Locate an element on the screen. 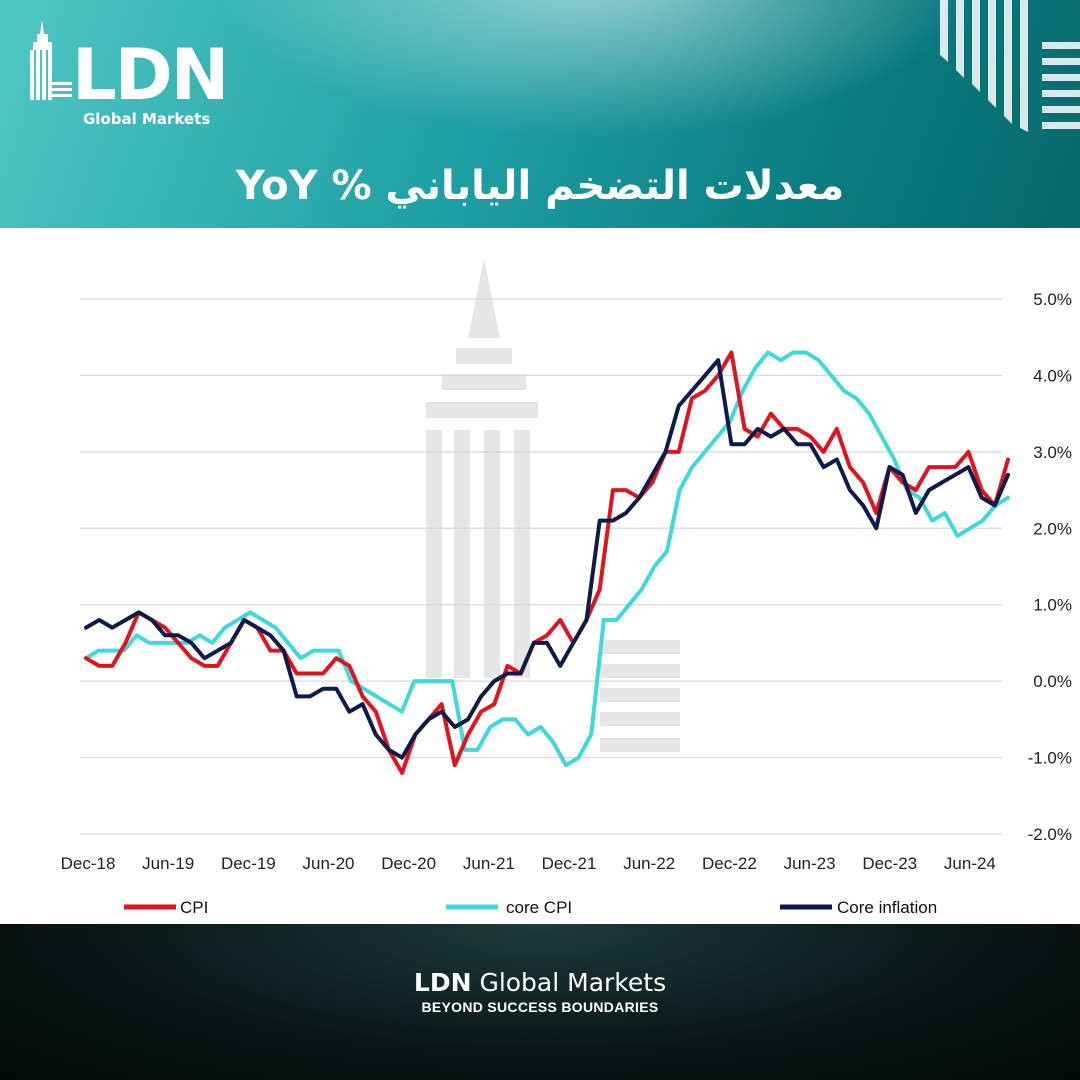  x-tick-label: Jun-22 is located at coordinates (649, 863).